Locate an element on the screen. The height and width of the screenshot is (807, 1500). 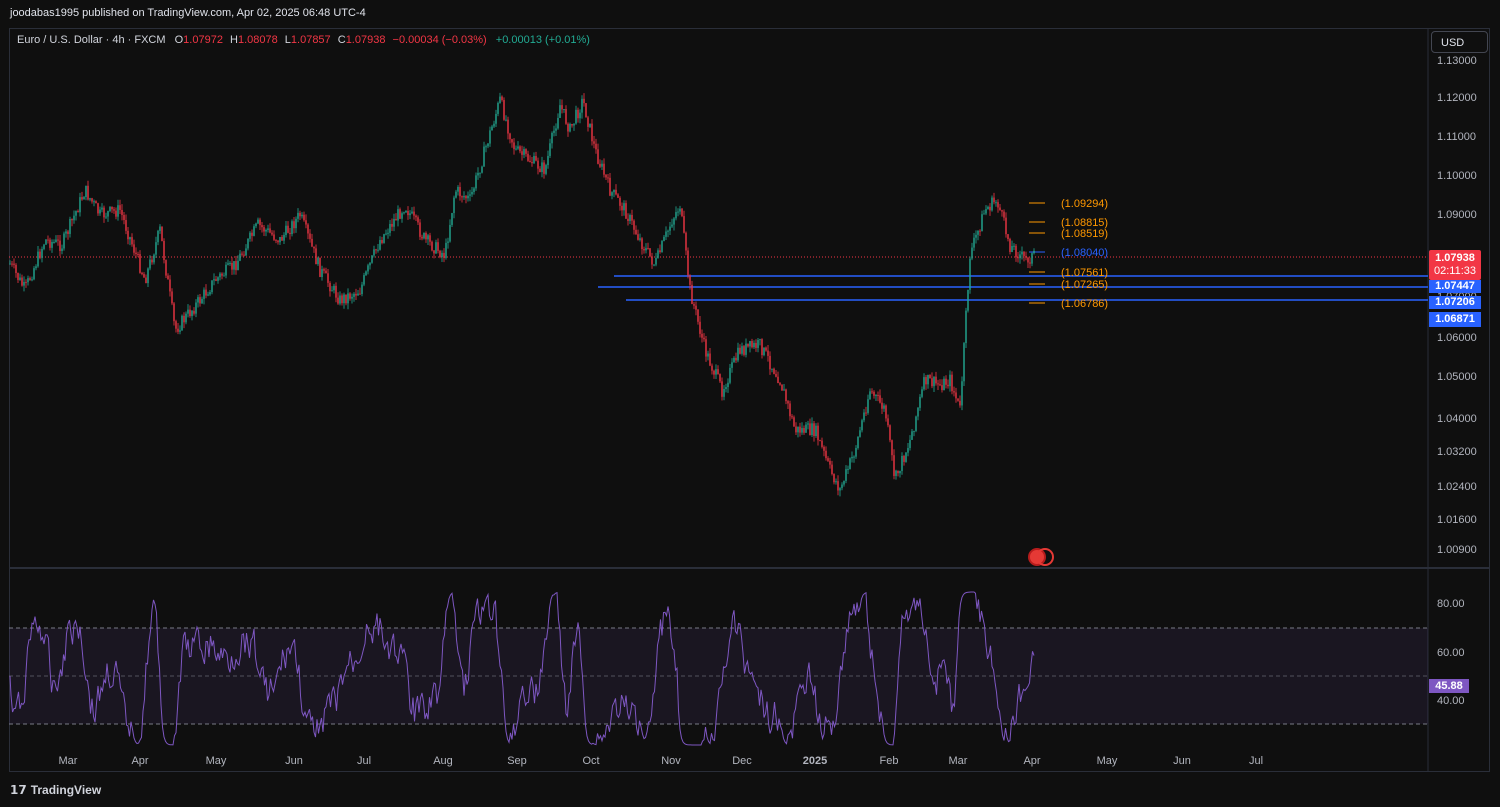
tradingview-logo: 𝟭𝟳 TradingView is located at coordinates (55, 790).